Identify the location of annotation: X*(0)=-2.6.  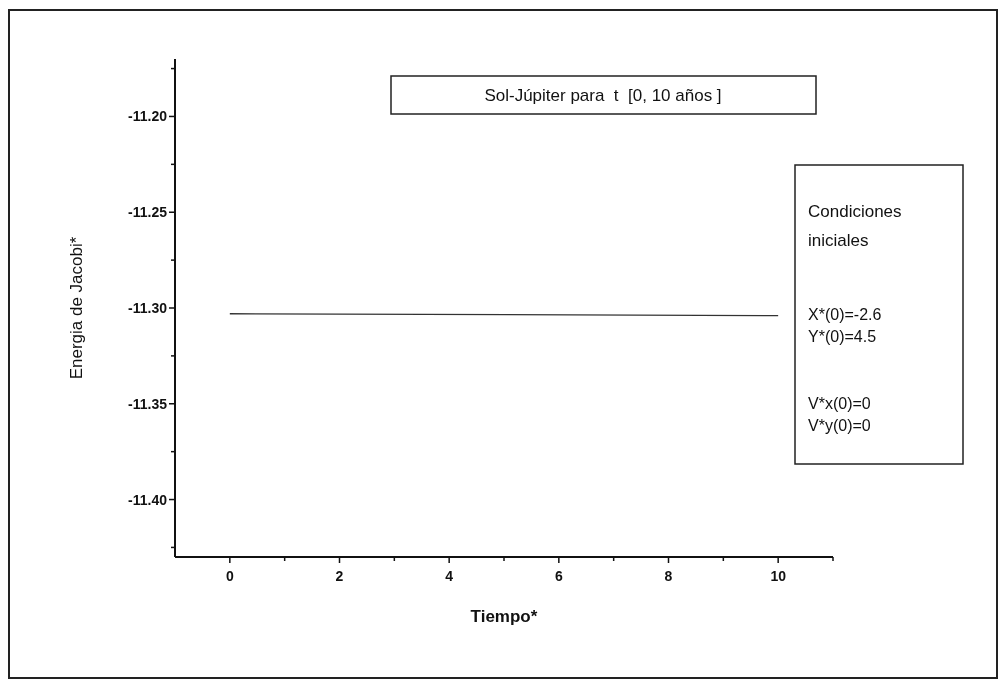
(845, 314).